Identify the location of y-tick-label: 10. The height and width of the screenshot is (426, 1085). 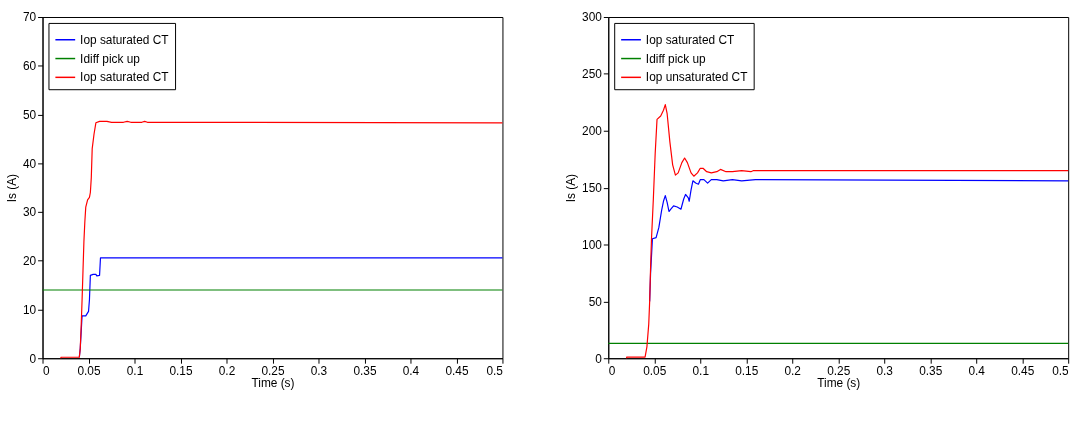
(29, 309).